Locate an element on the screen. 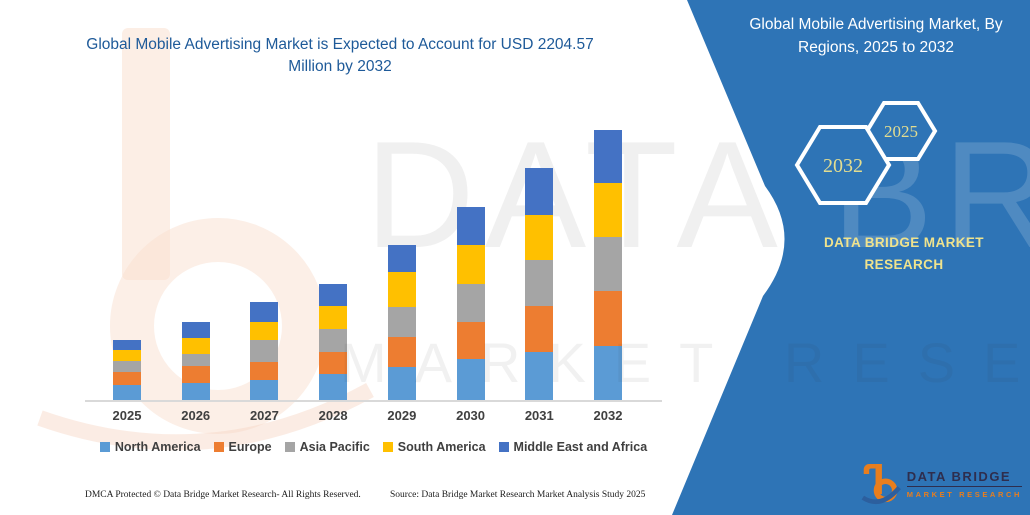 This screenshot has height=515, width=1030. logo-tagline: MARKET RESEARCH is located at coordinates (964, 494).